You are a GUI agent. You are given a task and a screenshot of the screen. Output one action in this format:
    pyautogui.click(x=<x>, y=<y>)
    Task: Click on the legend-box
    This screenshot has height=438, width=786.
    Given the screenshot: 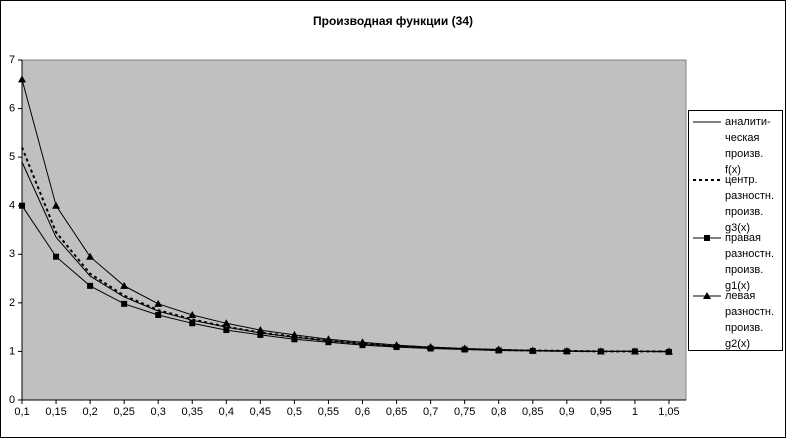 What is the action you would take?
    pyautogui.click(x=735, y=230)
    